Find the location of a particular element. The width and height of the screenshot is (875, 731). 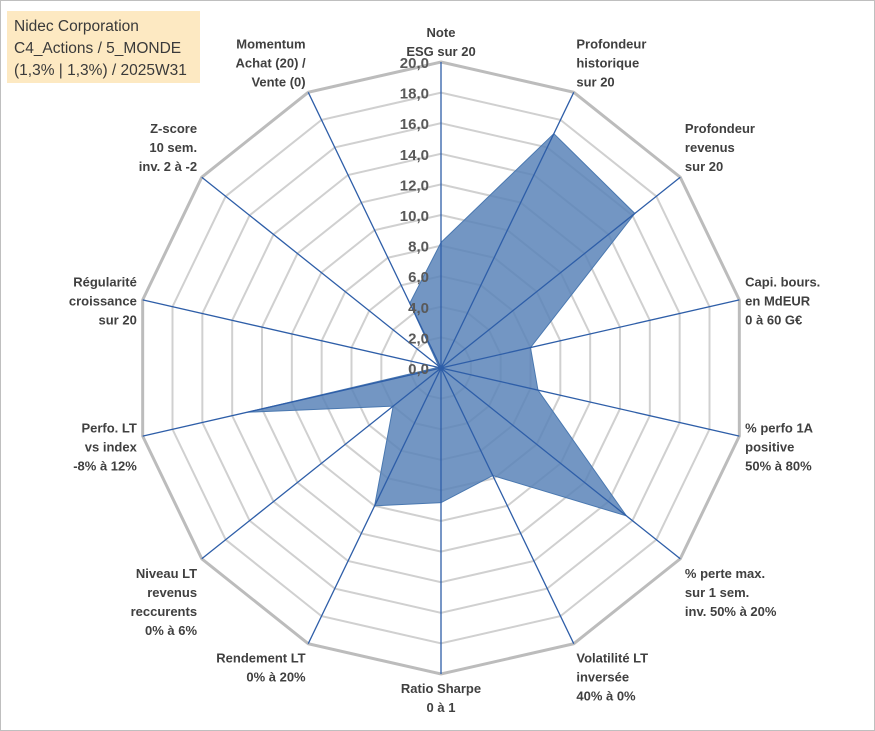

axis-label-line: ESG sur 20 is located at coordinates (440, 51).